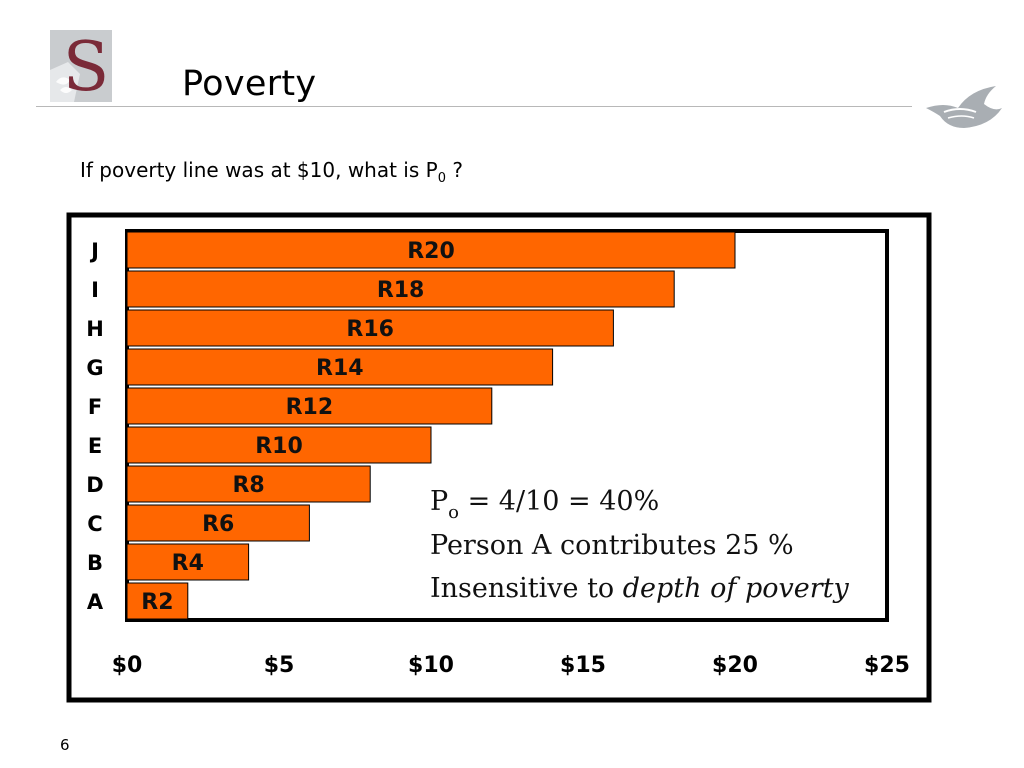 The width and height of the screenshot is (1024, 768). I want to click on category-label-g: G, so click(94, 368).